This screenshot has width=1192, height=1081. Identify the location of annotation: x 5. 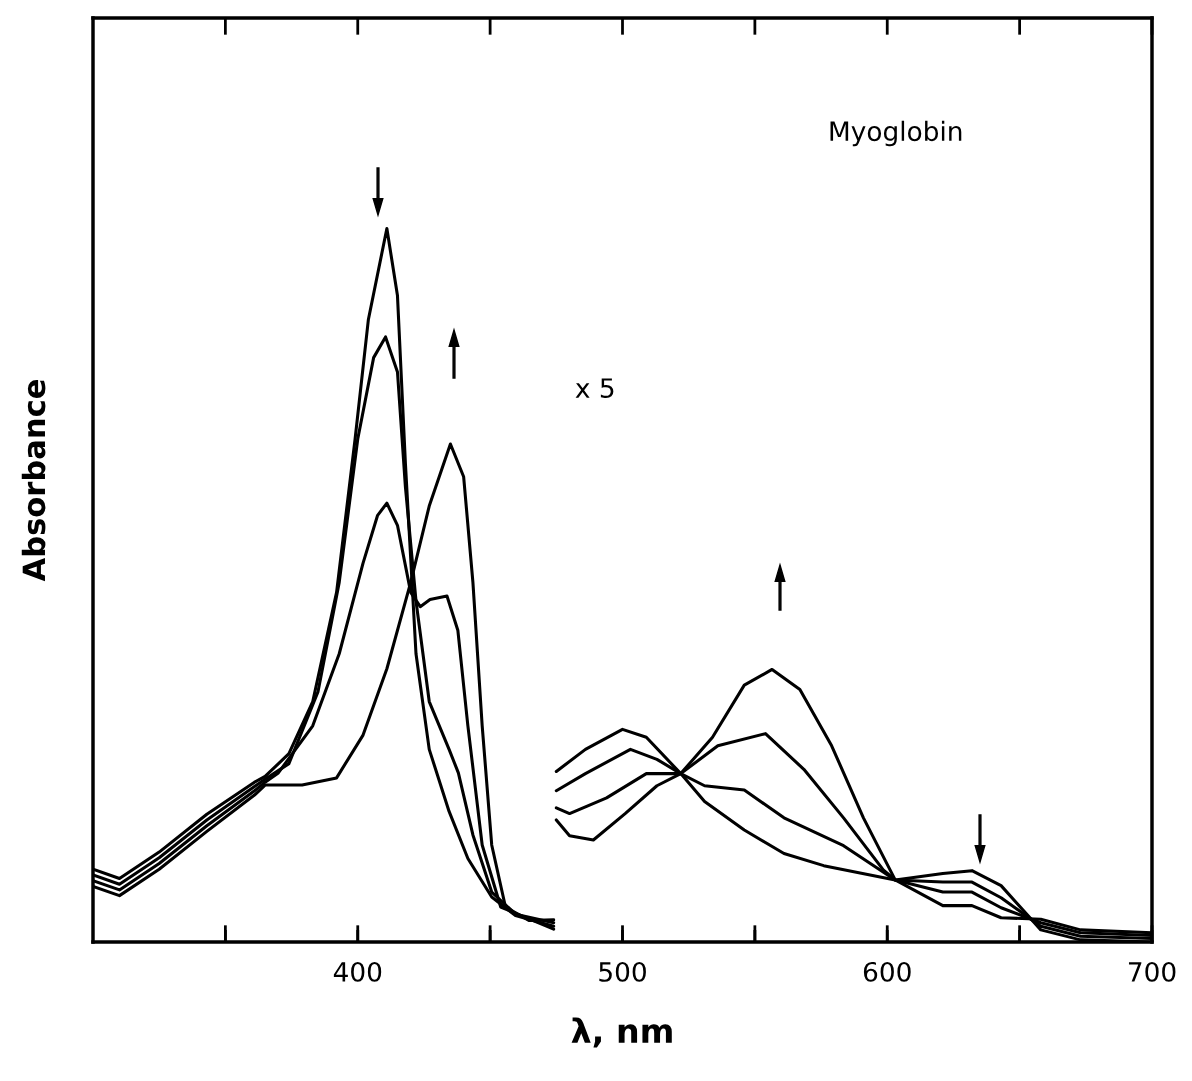
(594, 388).